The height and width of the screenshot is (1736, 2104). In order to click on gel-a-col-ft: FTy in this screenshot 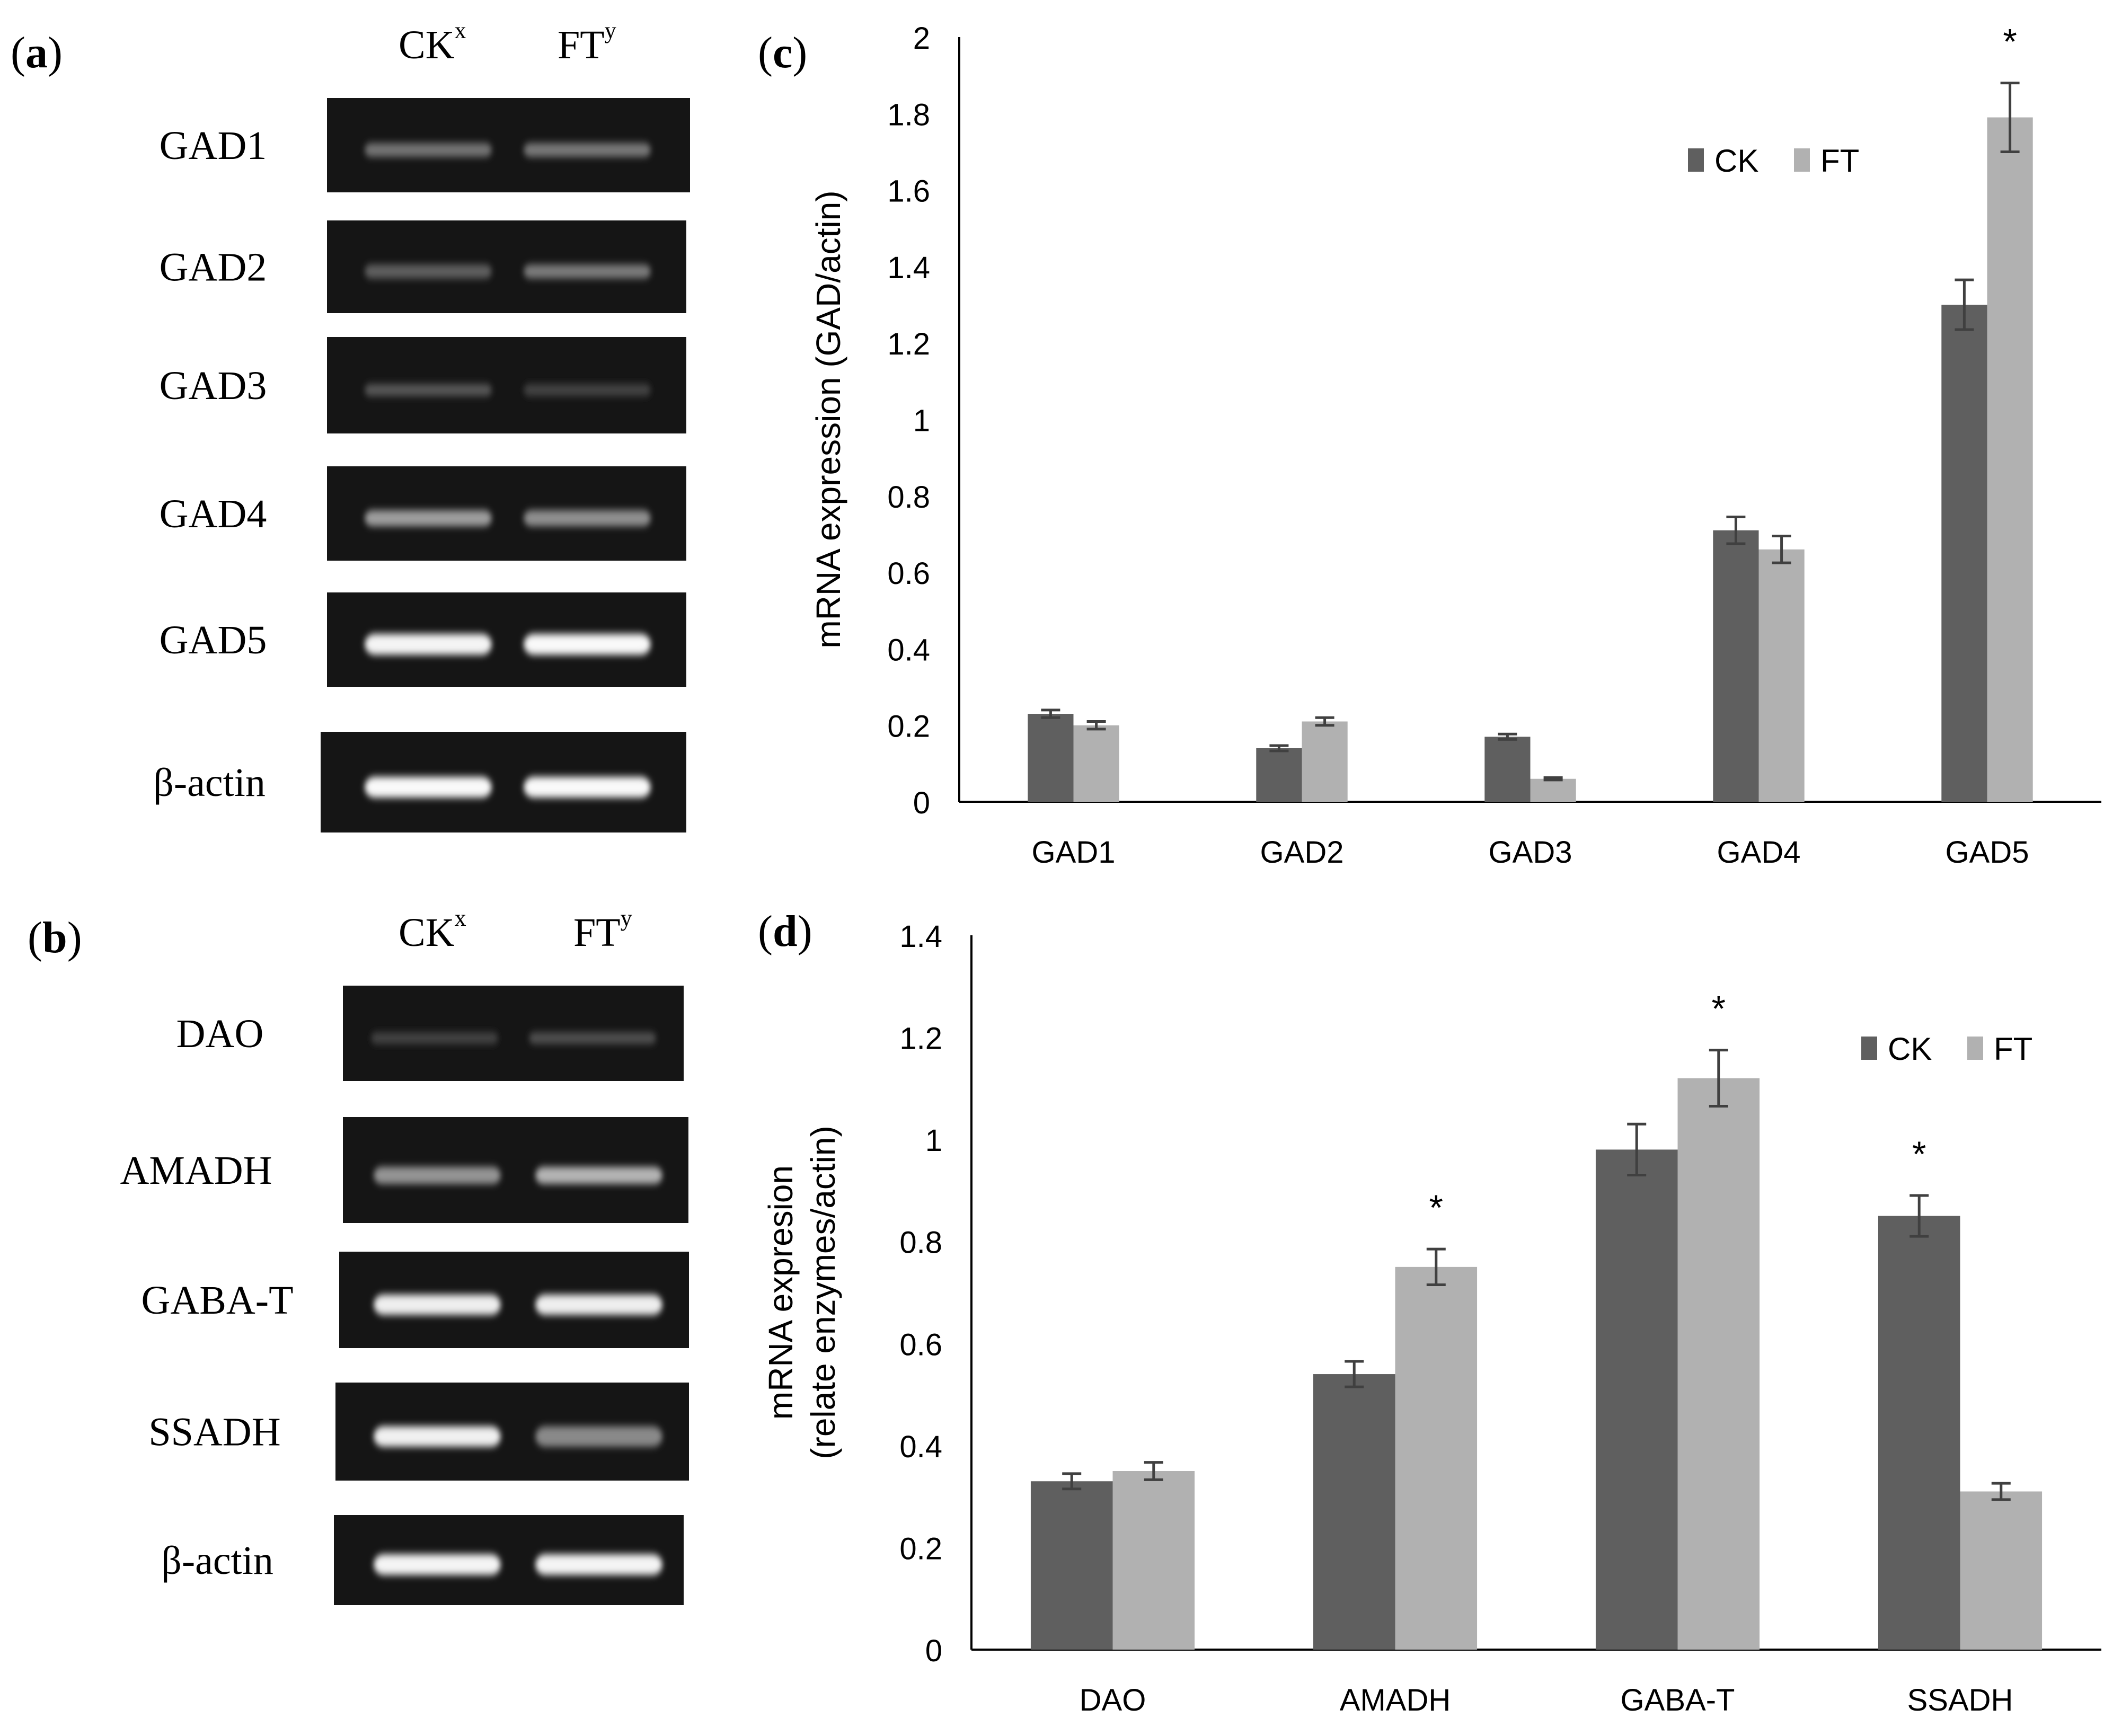, I will do `click(587, 42)`.